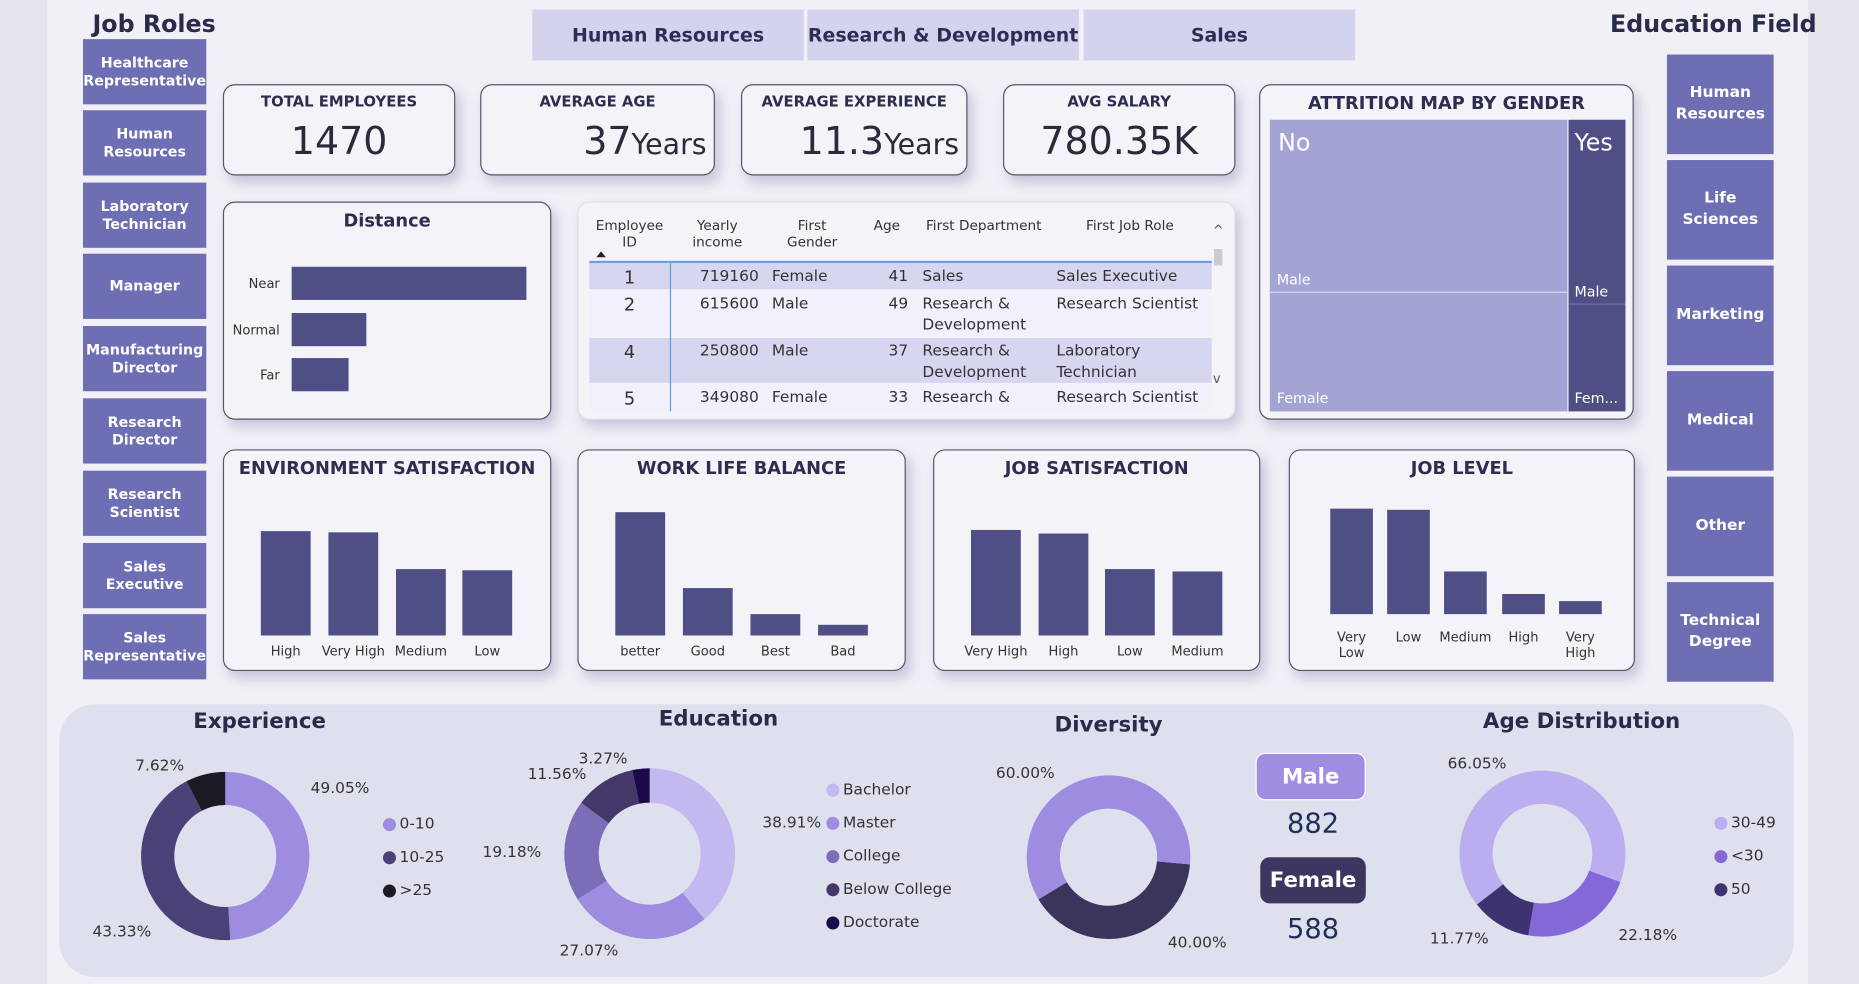  Describe the element at coordinates (641, 909) in the screenshot. I see `education-slice-master` at that location.